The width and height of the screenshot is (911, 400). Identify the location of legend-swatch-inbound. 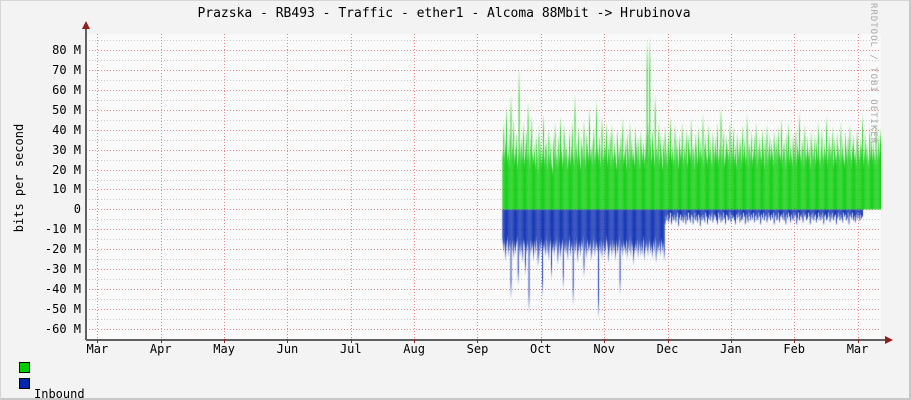
(24, 367).